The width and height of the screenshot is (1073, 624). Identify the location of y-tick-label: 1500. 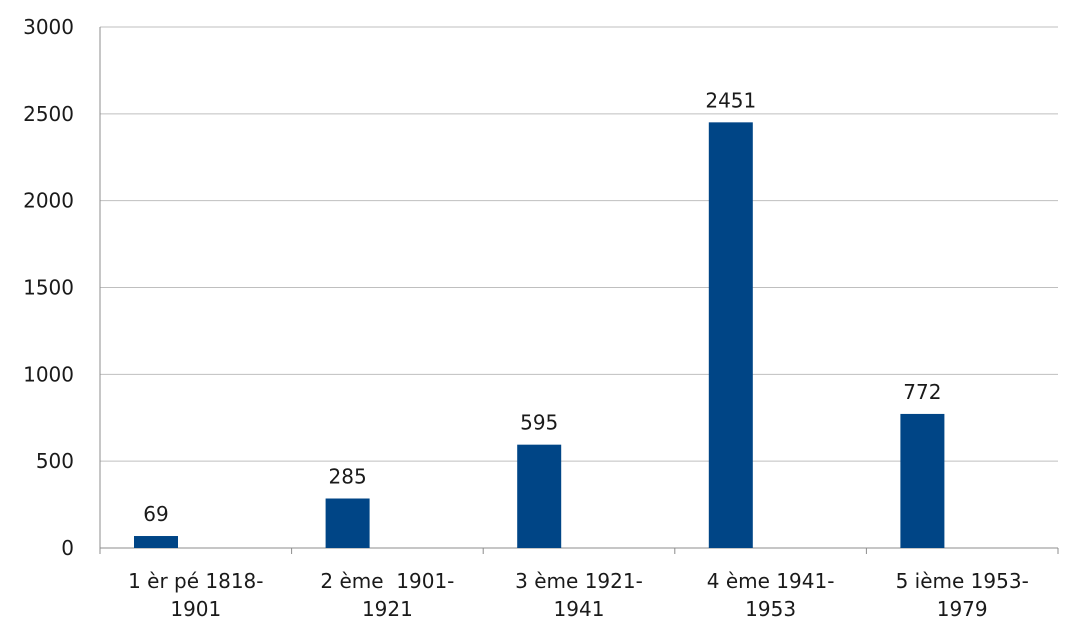
(48, 288).